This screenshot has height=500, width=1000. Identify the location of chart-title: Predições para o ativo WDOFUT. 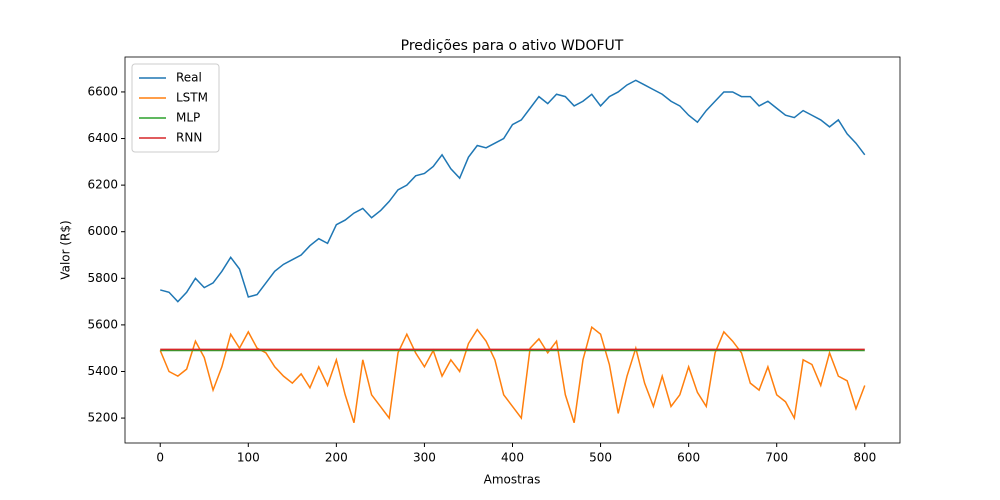
(512, 46).